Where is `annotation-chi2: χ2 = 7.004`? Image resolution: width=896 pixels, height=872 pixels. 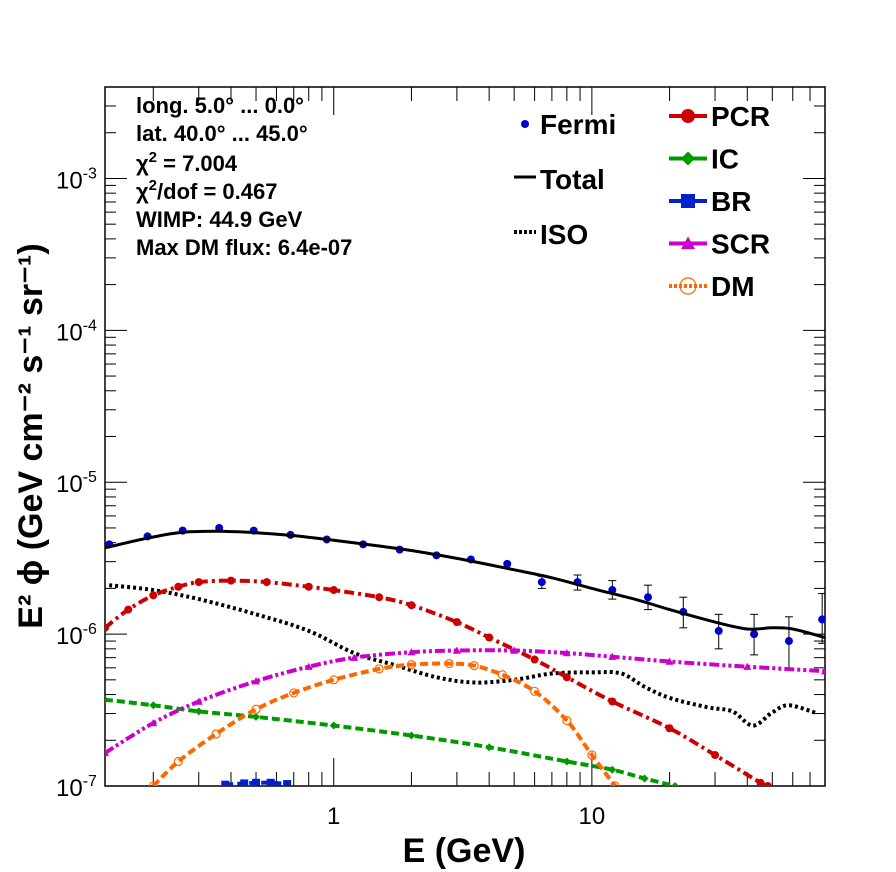
annotation-chi2: χ2 = 7.004 is located at coordinates (187, 162).